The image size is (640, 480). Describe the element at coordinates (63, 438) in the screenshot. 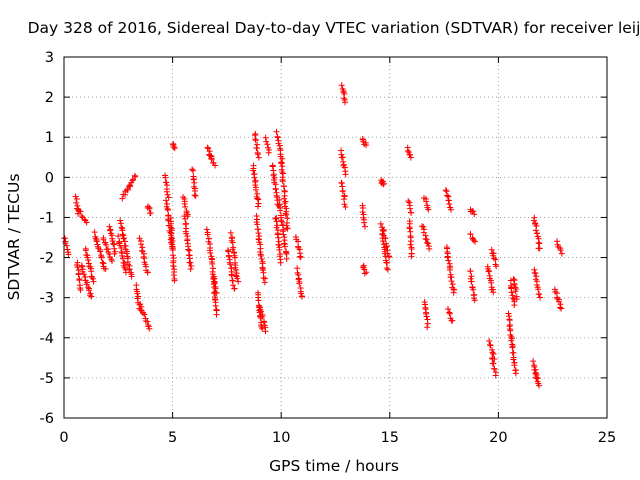

I see `x-tick-label: 0` at that location.